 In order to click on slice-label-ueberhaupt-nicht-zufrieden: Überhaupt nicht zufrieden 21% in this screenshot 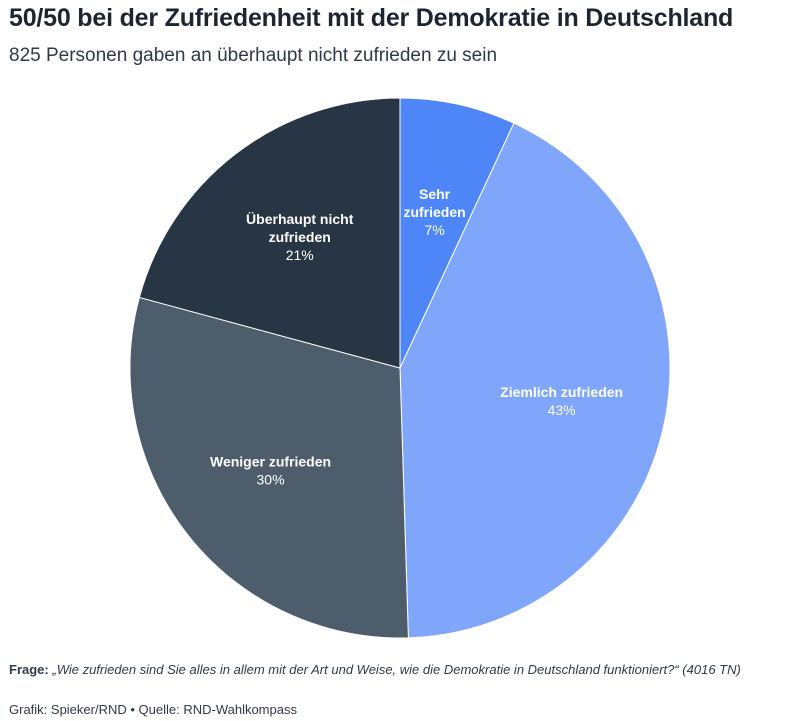, I will do `click(300, 237)`.